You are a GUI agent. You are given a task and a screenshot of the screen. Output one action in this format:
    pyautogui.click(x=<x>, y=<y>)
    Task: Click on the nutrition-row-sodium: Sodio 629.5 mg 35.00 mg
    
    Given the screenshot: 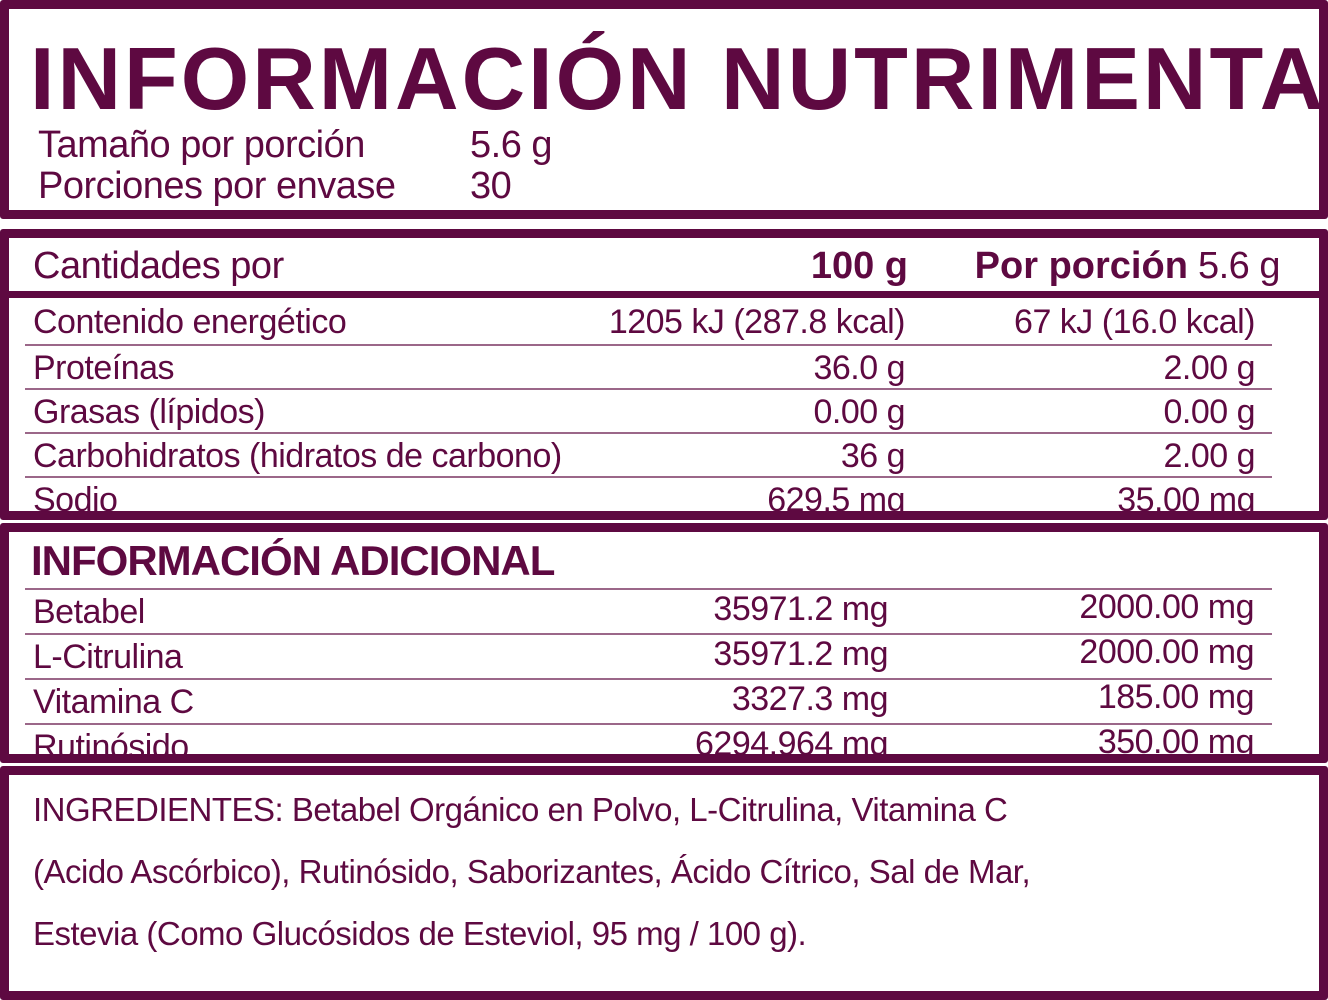 What is the action you would take?
    pyautogui.click(x=664, y=499)
    